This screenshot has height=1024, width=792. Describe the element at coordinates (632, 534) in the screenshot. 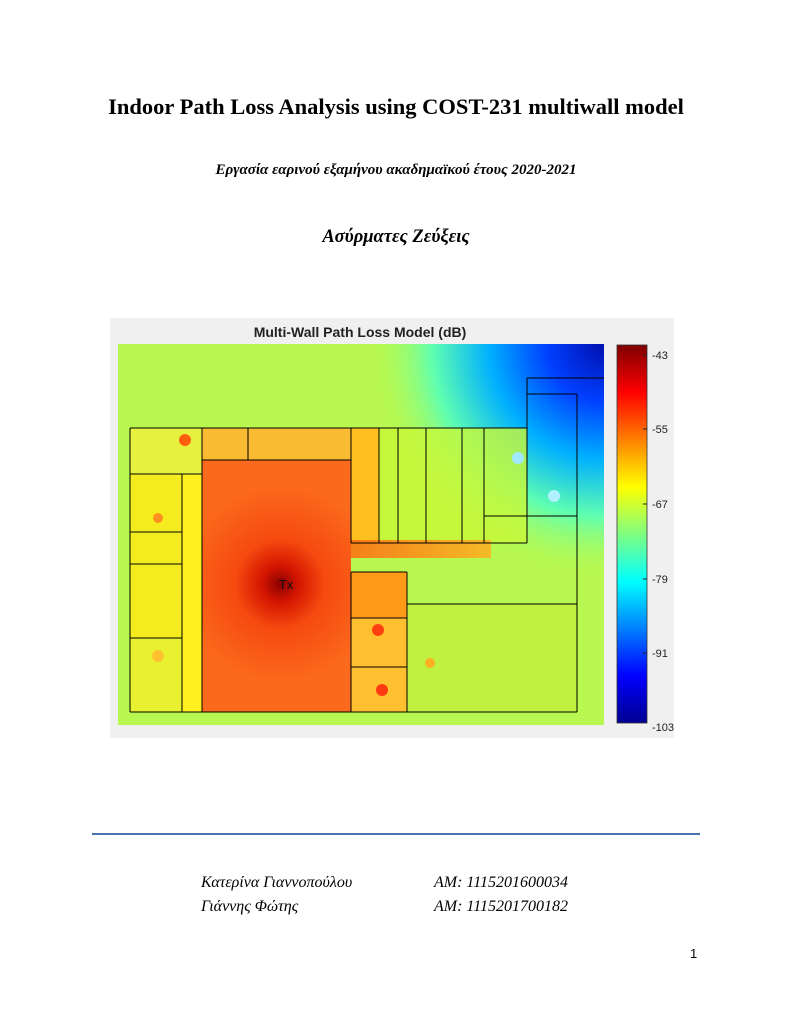

I see `colorbar` at that location.